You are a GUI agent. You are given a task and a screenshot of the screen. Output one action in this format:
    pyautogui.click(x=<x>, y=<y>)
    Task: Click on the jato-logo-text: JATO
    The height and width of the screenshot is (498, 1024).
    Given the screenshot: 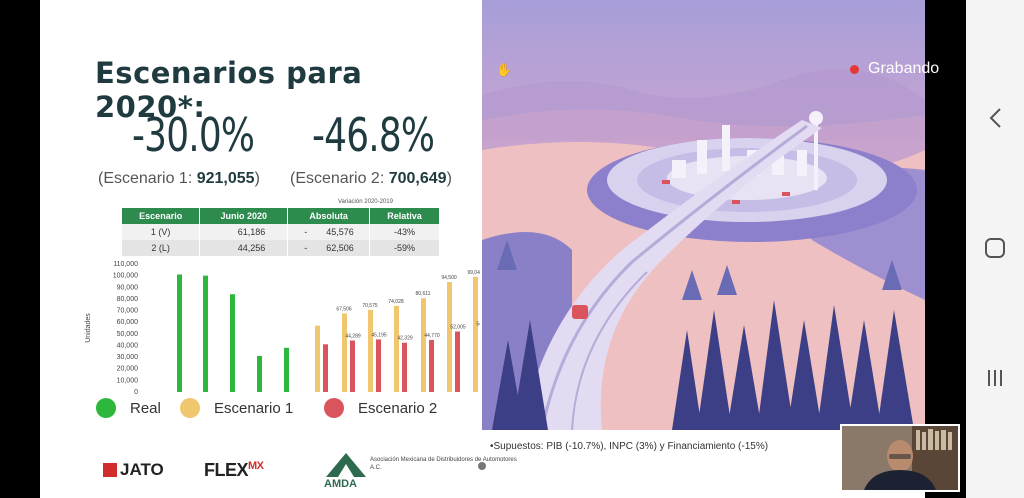 What is the action you would take?
    pyautogui.click(x=142, y=469)
    